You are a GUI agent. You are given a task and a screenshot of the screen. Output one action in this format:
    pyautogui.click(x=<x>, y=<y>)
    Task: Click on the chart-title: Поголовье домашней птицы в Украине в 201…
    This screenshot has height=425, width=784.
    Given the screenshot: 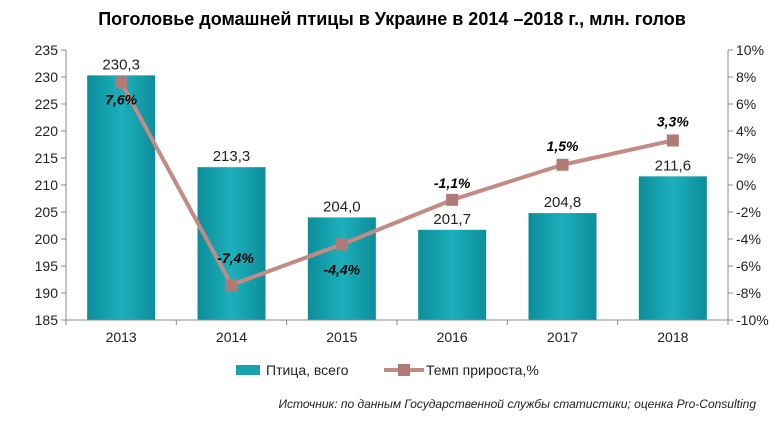 What is the action you would take?
    pyautogui.click(x=392, y=19)
    